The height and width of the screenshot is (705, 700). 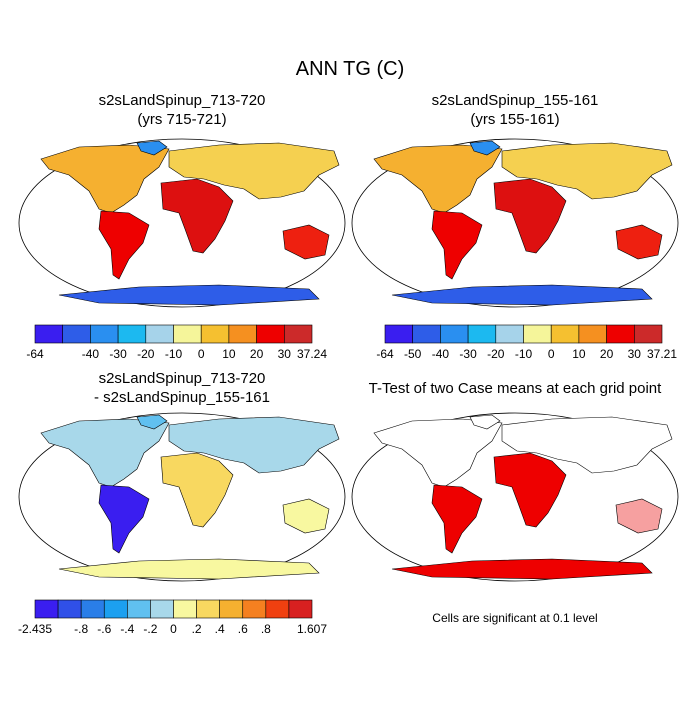 I want to click on colorbar-label: .6, so click(x=243, y=629).